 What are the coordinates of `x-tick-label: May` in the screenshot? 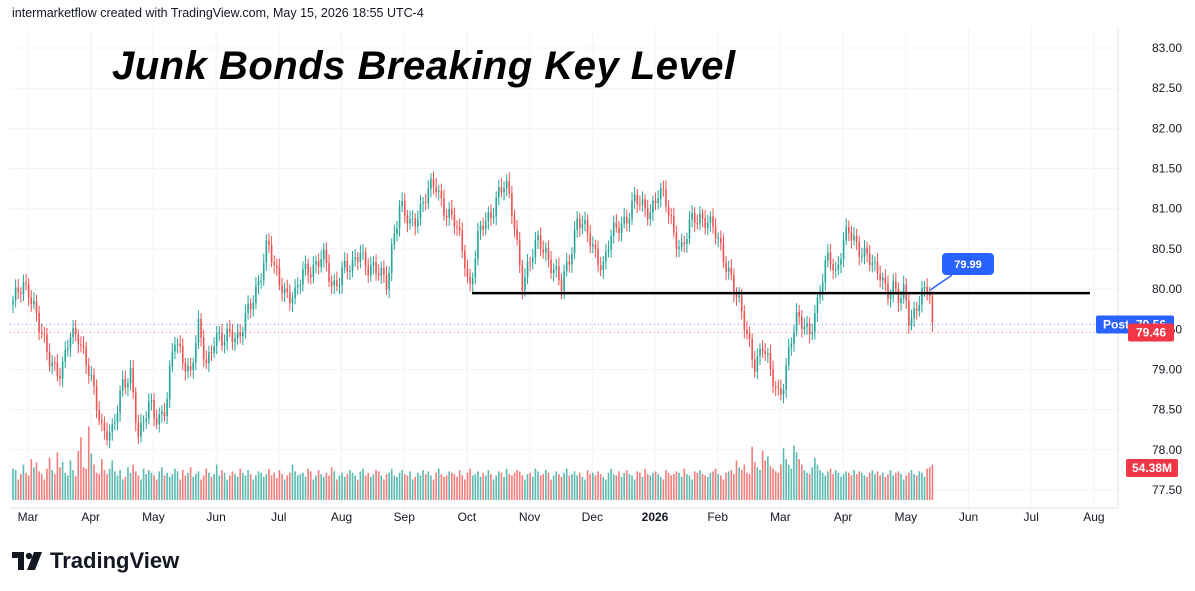 It's located at (153, 517).